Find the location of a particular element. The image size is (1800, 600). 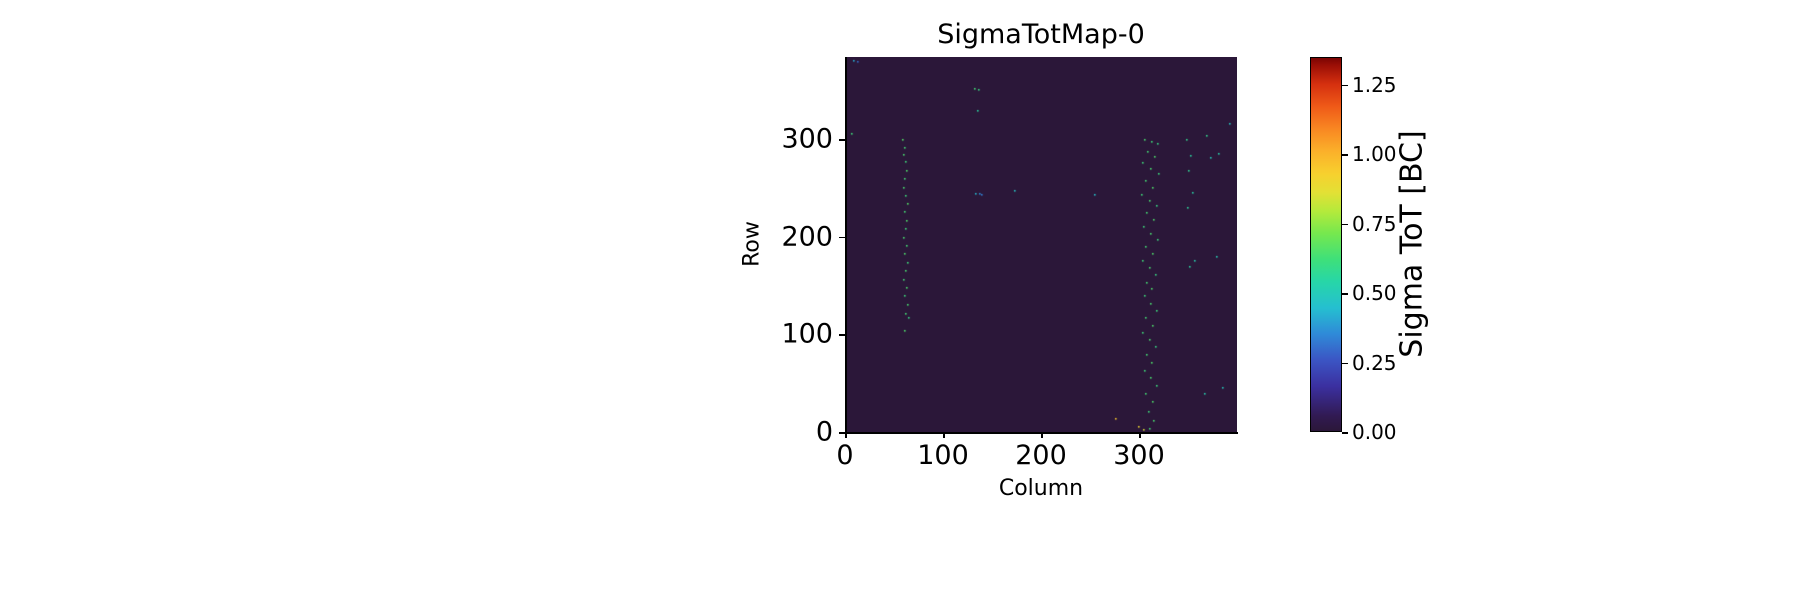

colorbar is located at coordinates (1329, 245).